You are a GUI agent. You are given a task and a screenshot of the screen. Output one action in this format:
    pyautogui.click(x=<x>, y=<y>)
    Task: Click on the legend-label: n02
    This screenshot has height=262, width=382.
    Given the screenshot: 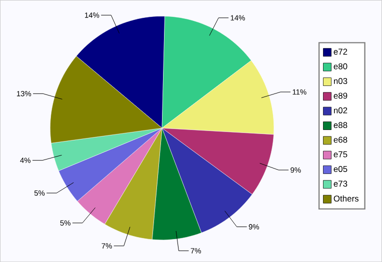 What is the action you would take?
    pyautogui.click(x=341, y=110)
    